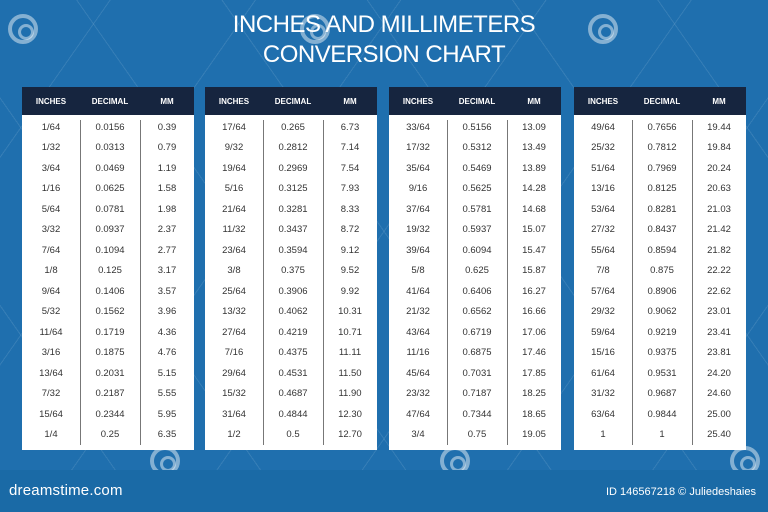 This screenshot has height=512, width=768. I want to click on decimal-cell: 0.5312, so click(477, 148).